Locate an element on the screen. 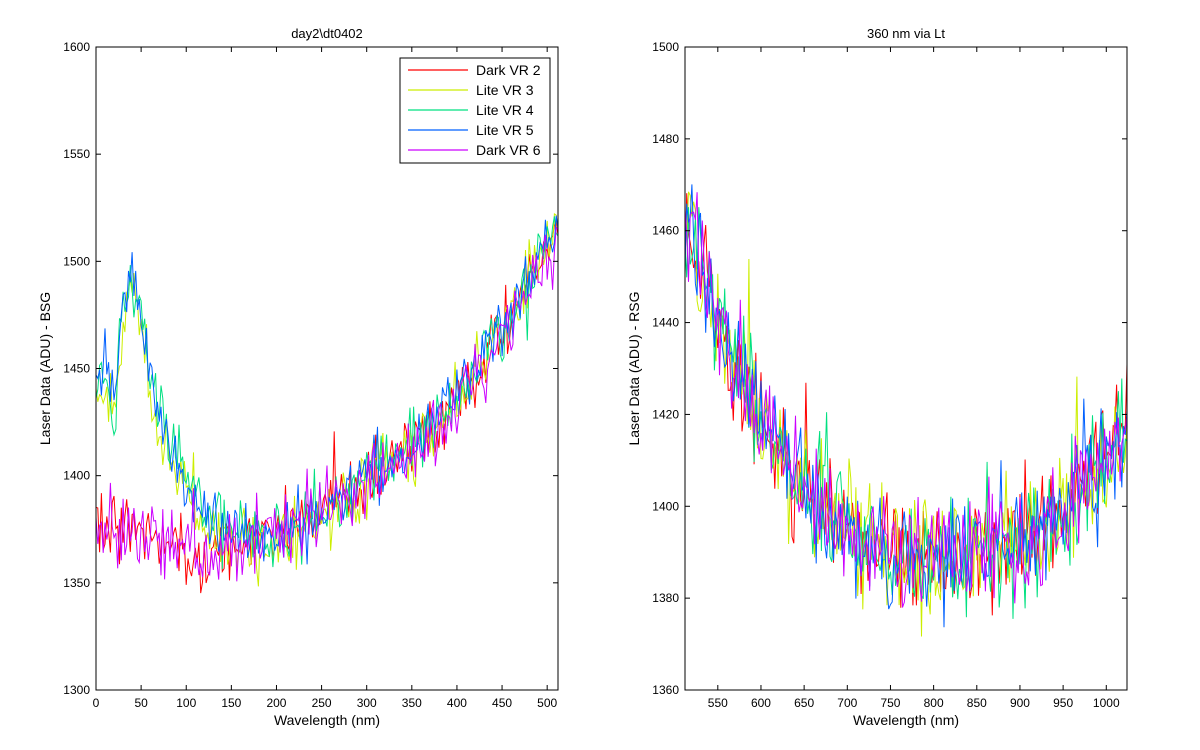 This screenshot has width=1200, height=750. y-tick-label: 1460 is located at coordinates (665, 231).